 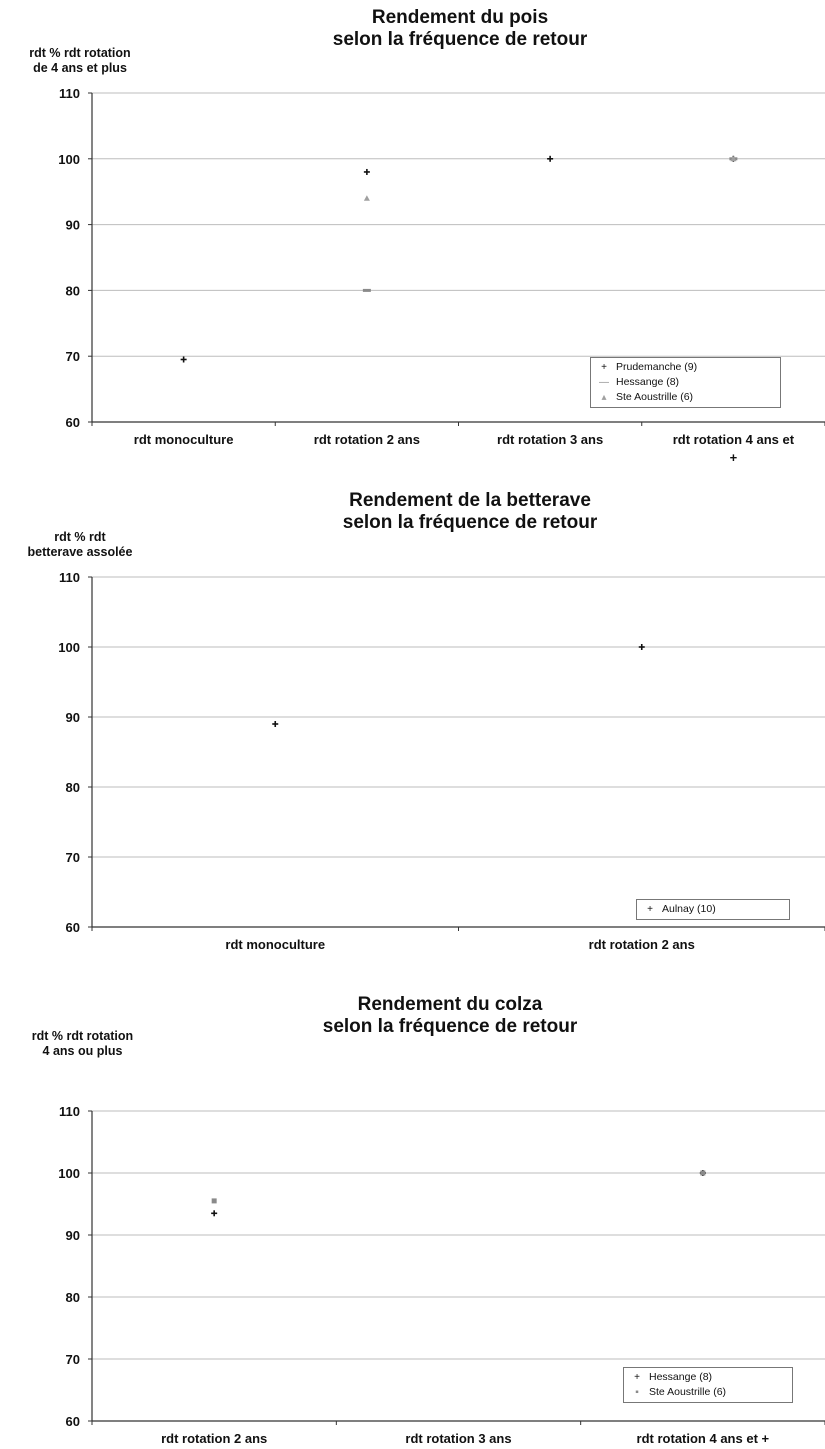 What do you see at coordinates (82, 1043) in the screenshot?
I see `y-axis-label: rdt % rdt rotation 4 ans ou plus` at bounding box center [82, 1043].